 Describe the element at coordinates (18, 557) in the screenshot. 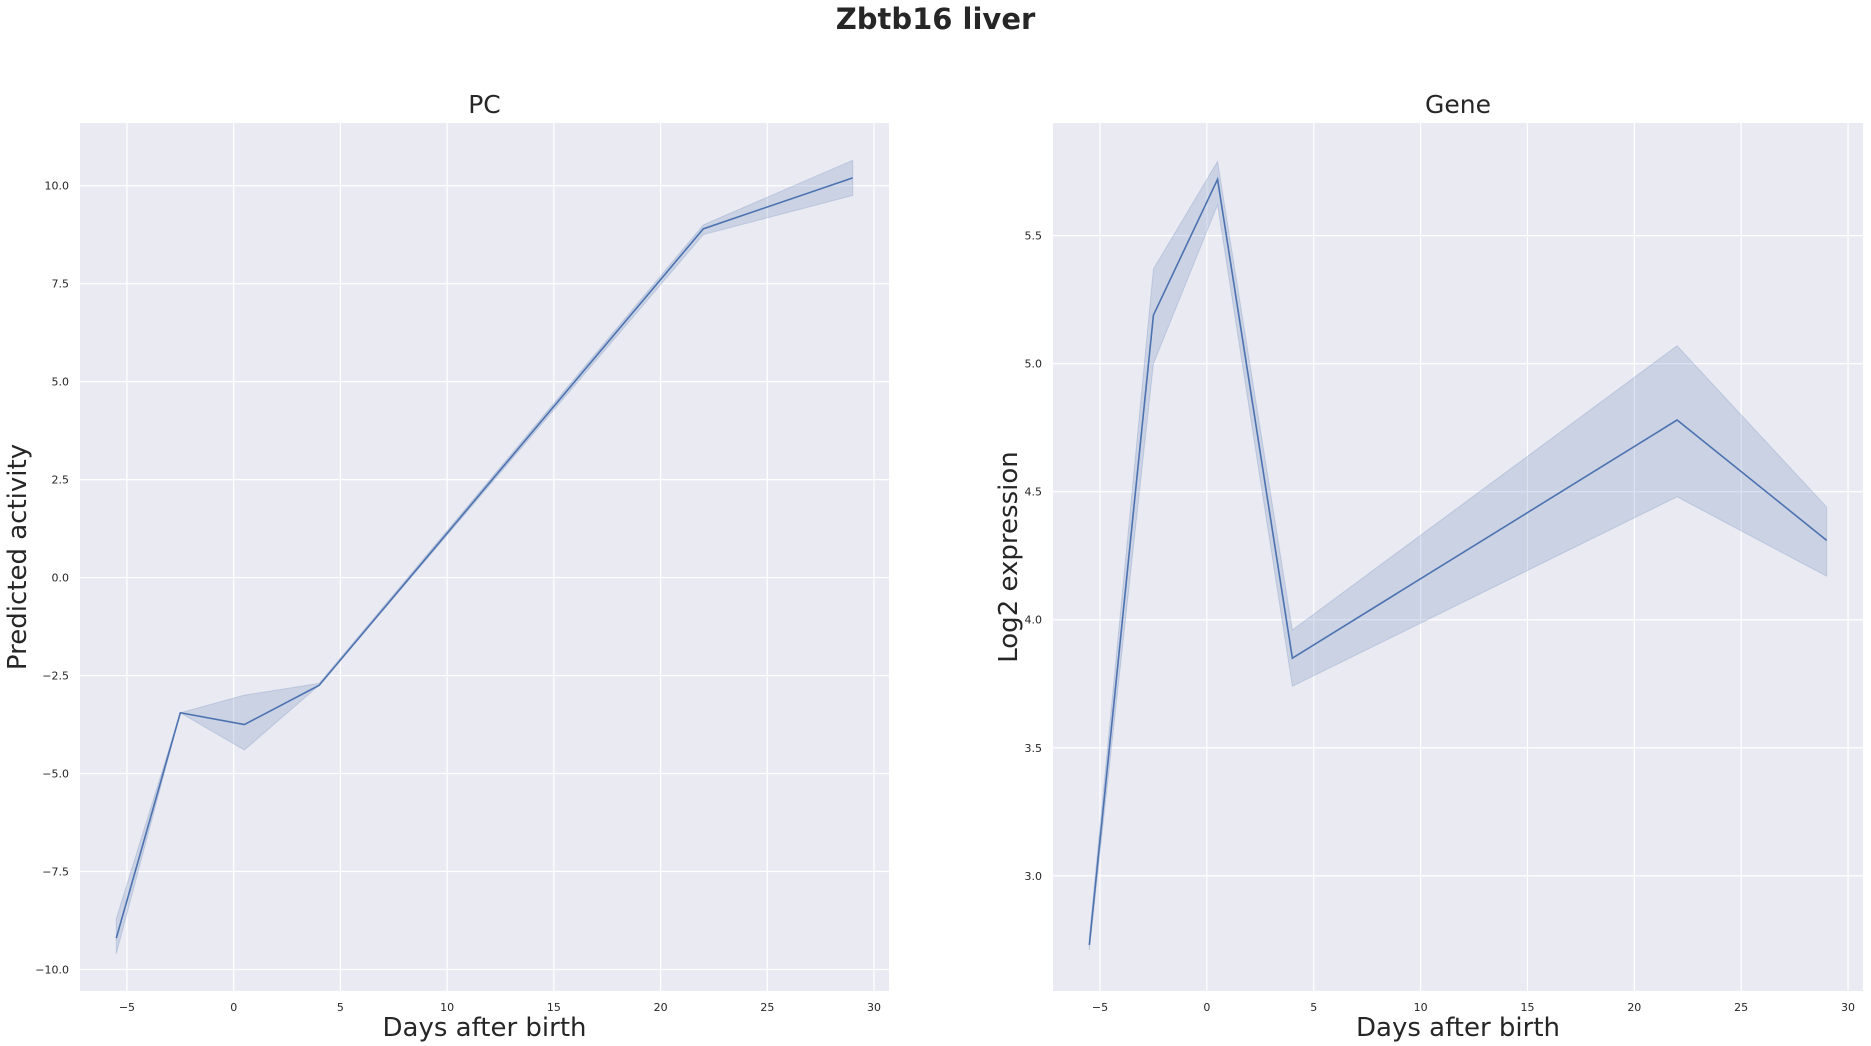

I see `y-axis-label: Predicted activity` at that location.